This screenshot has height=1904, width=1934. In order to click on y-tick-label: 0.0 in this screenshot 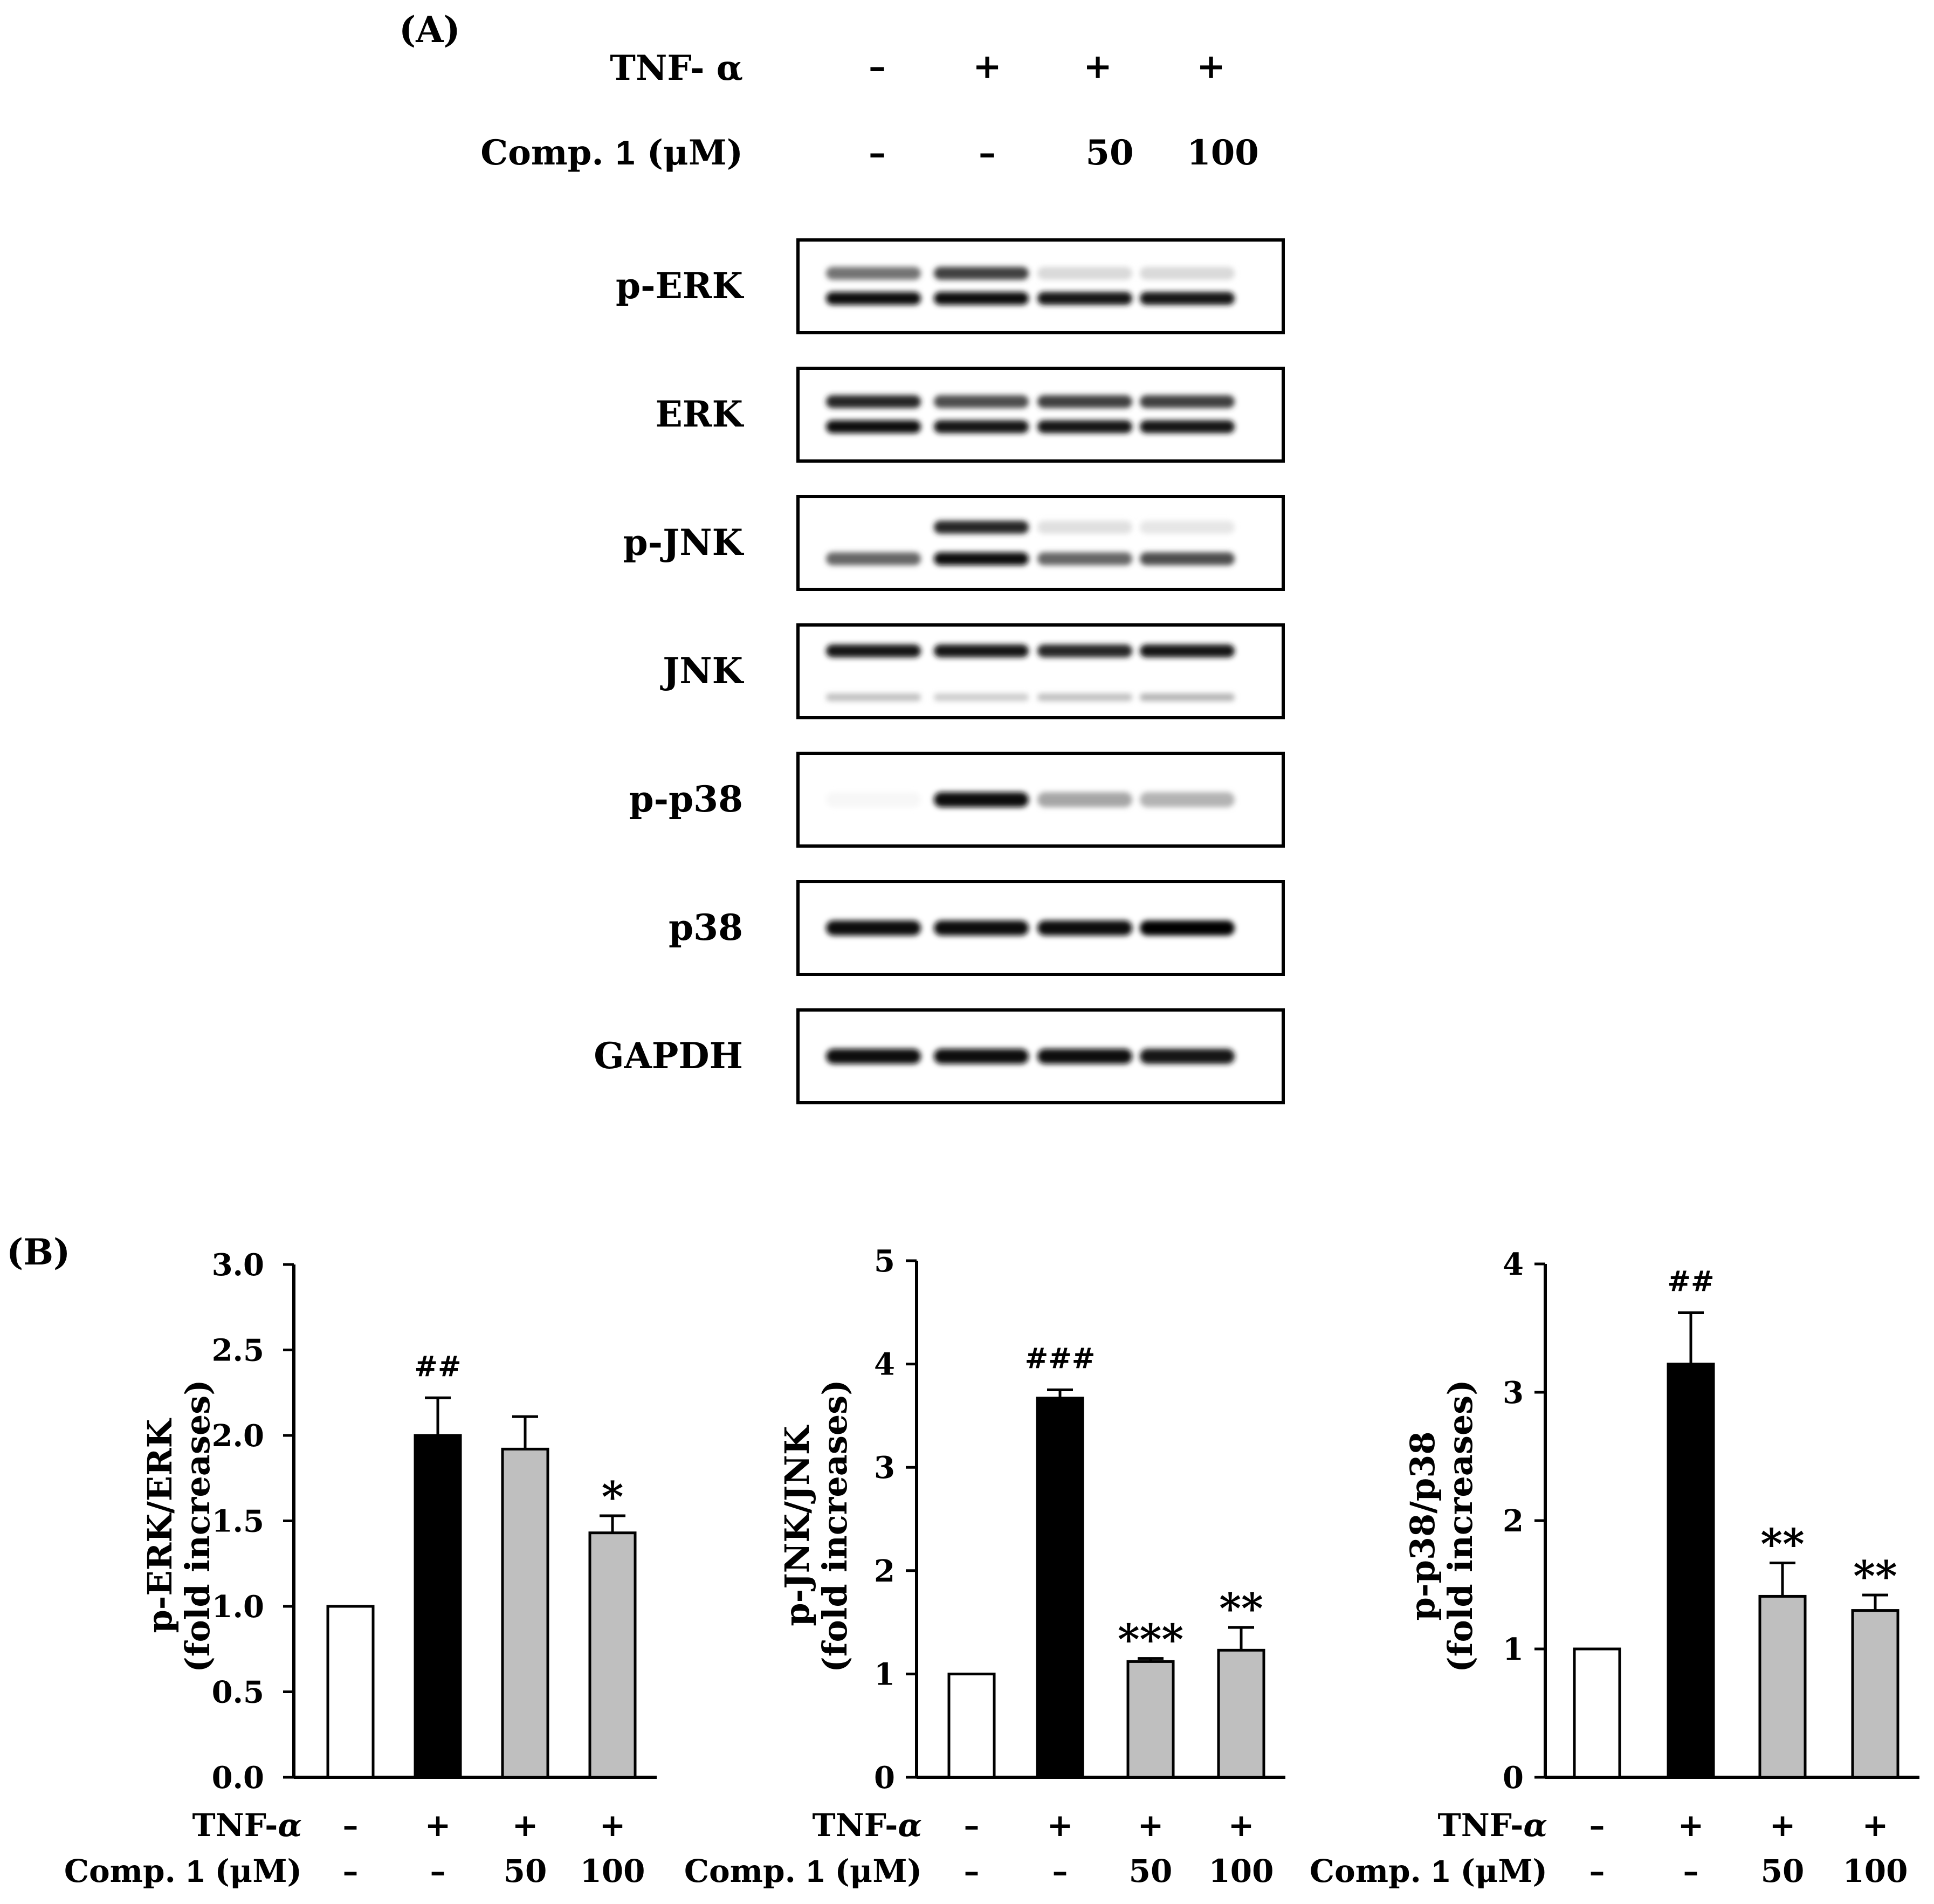, I will do `click(238, 1778)`.